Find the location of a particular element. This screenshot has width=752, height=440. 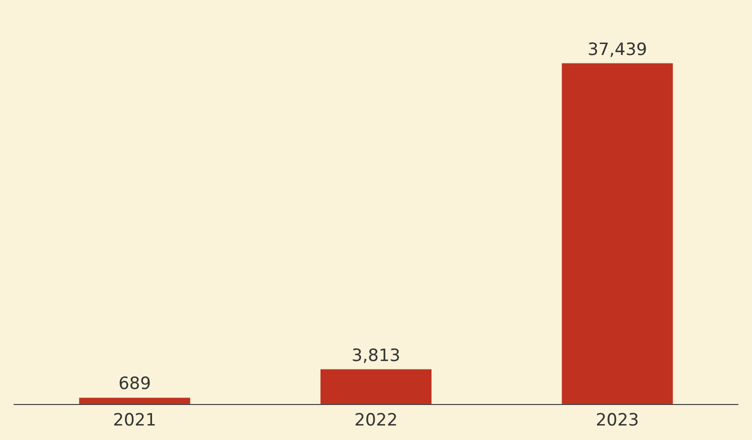

x-tick-label: 2021 is located at coordinates (134, 420).